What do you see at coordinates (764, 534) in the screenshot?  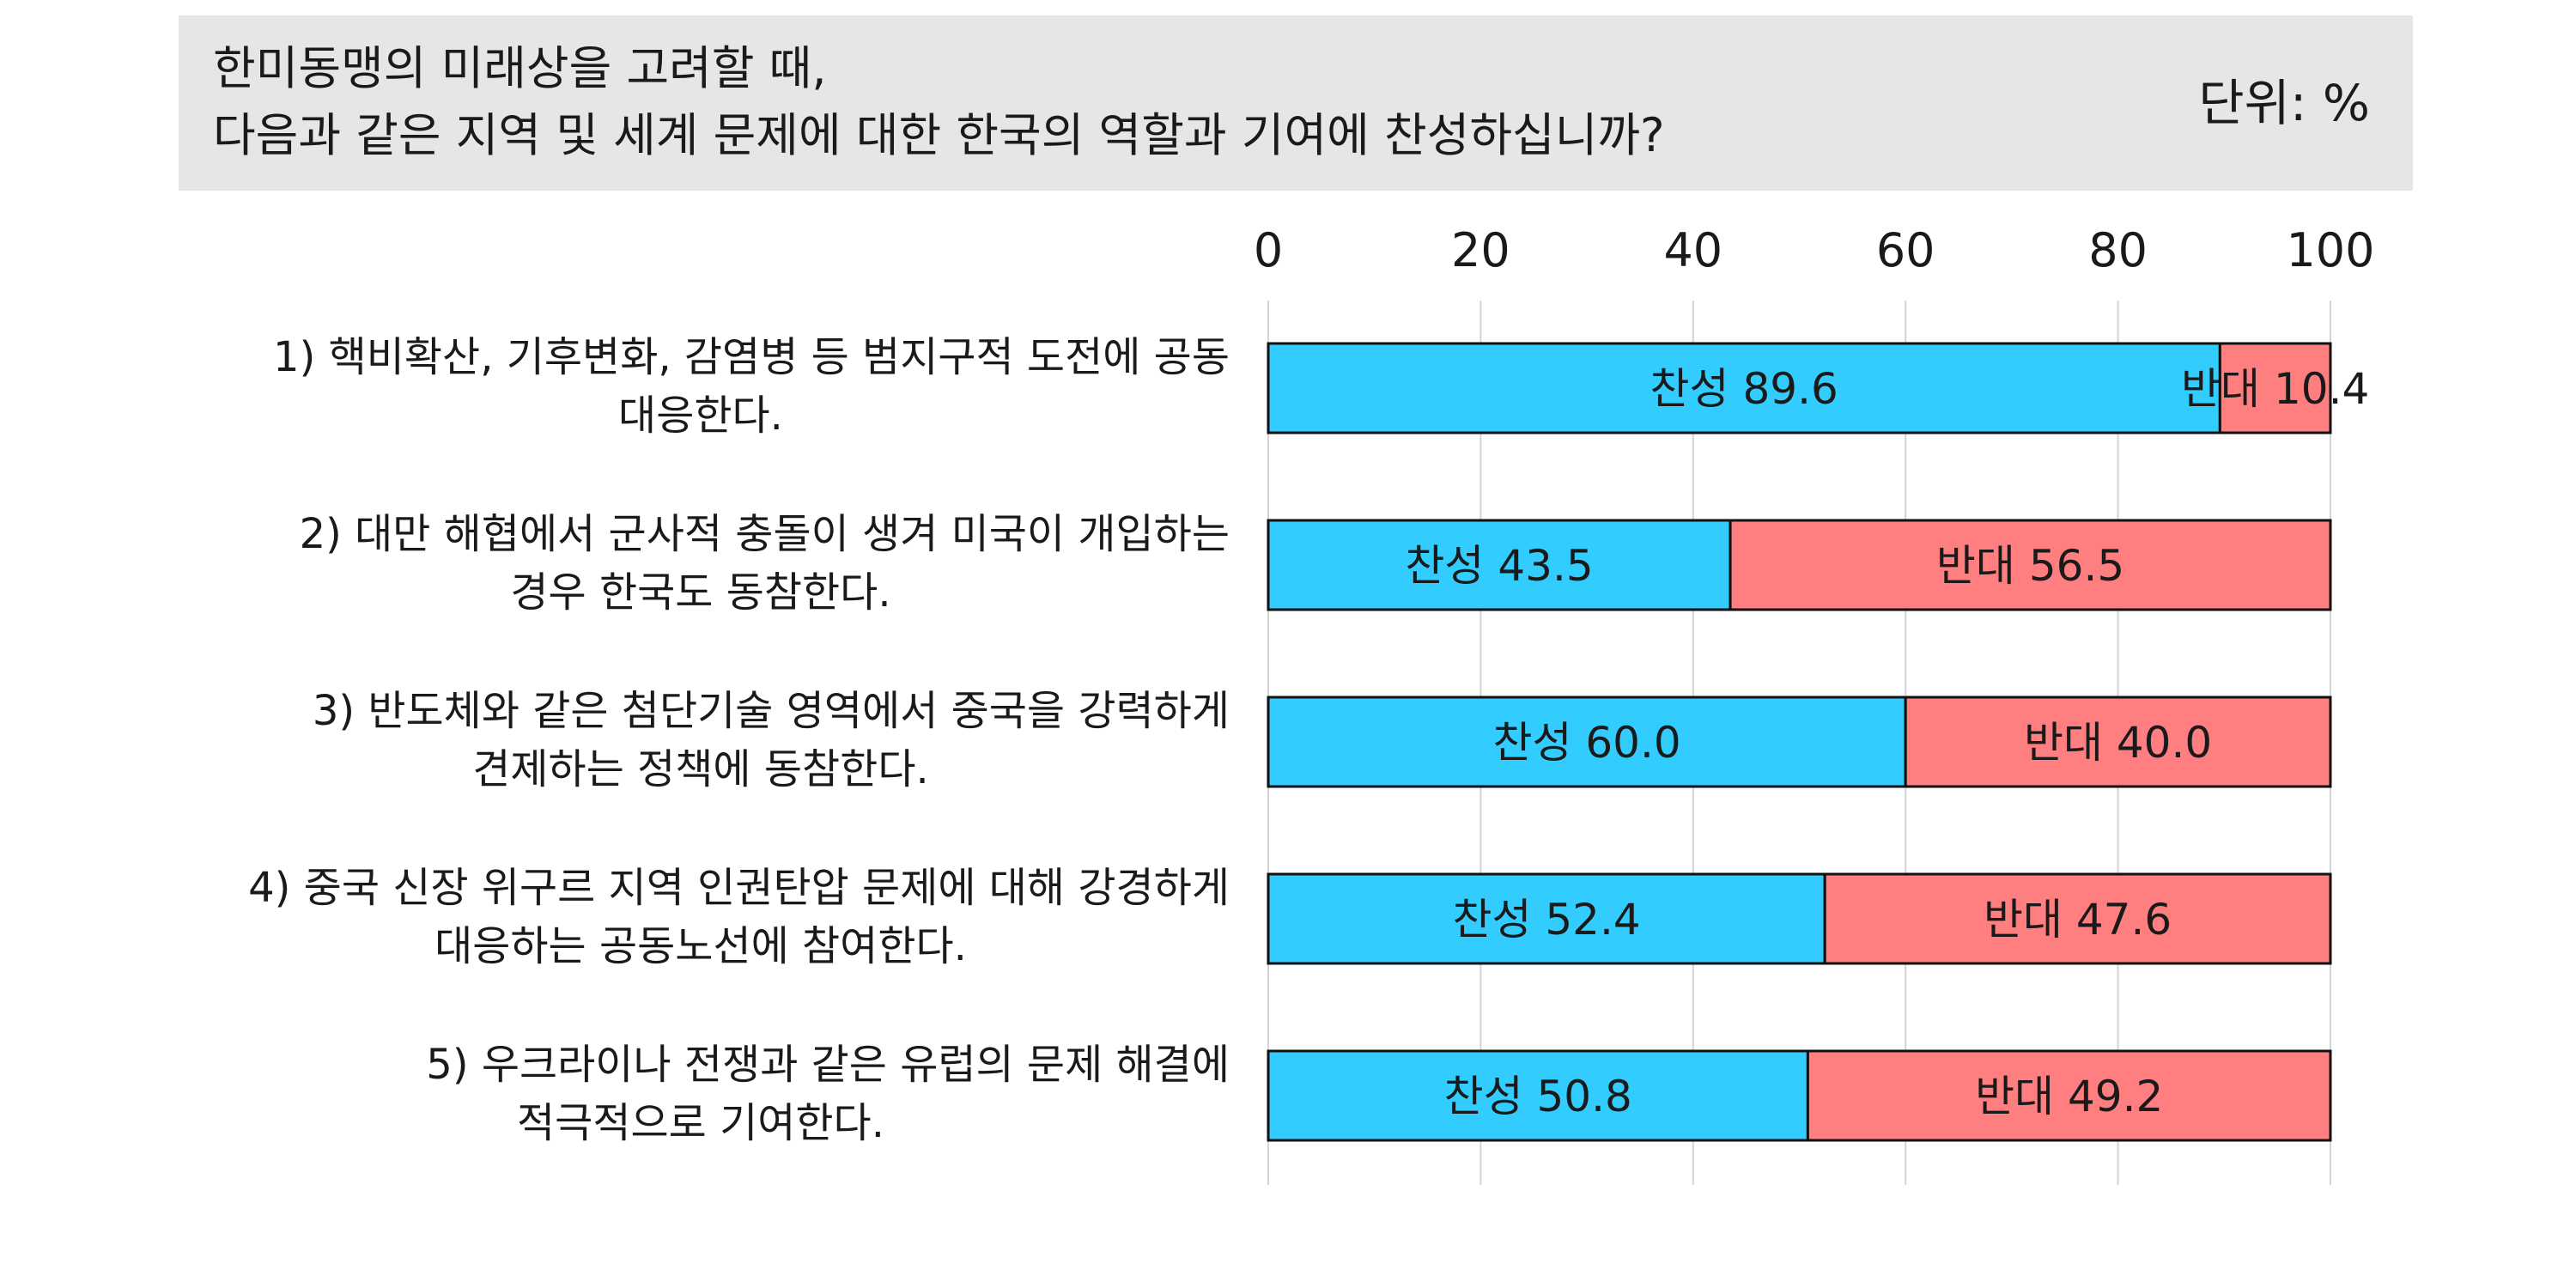 I see `question-label-line-1: 2) 대만 해협에서 군사적 충돌이 생겨 미국이 개입하는` at bounding box center [764, 534].